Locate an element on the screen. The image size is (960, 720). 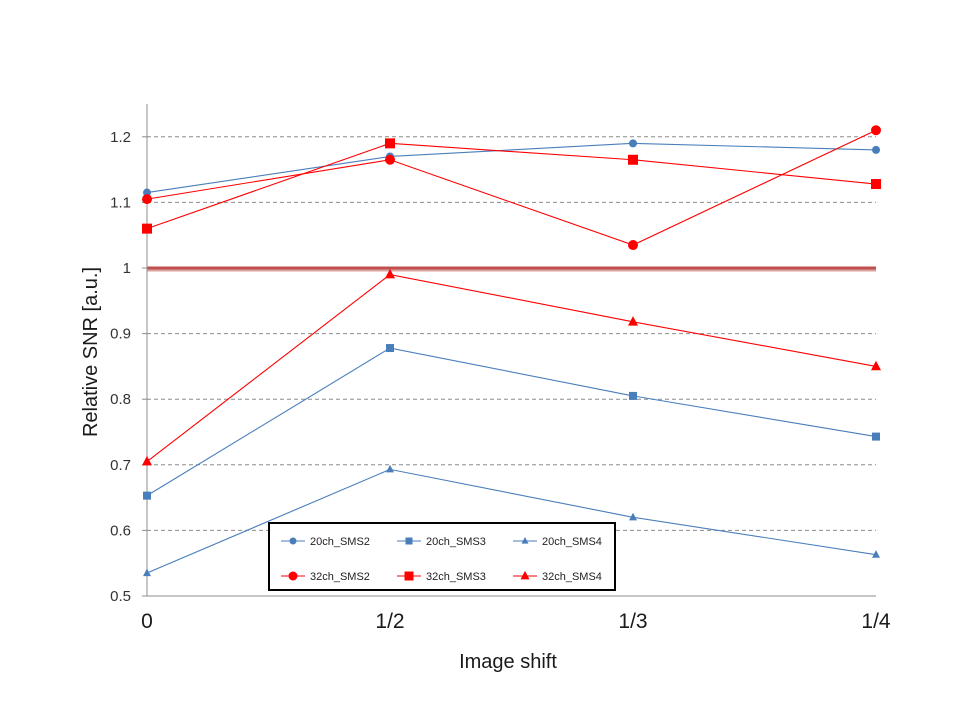
series-20ch_SMS4 is located at coordinates (511, 520).